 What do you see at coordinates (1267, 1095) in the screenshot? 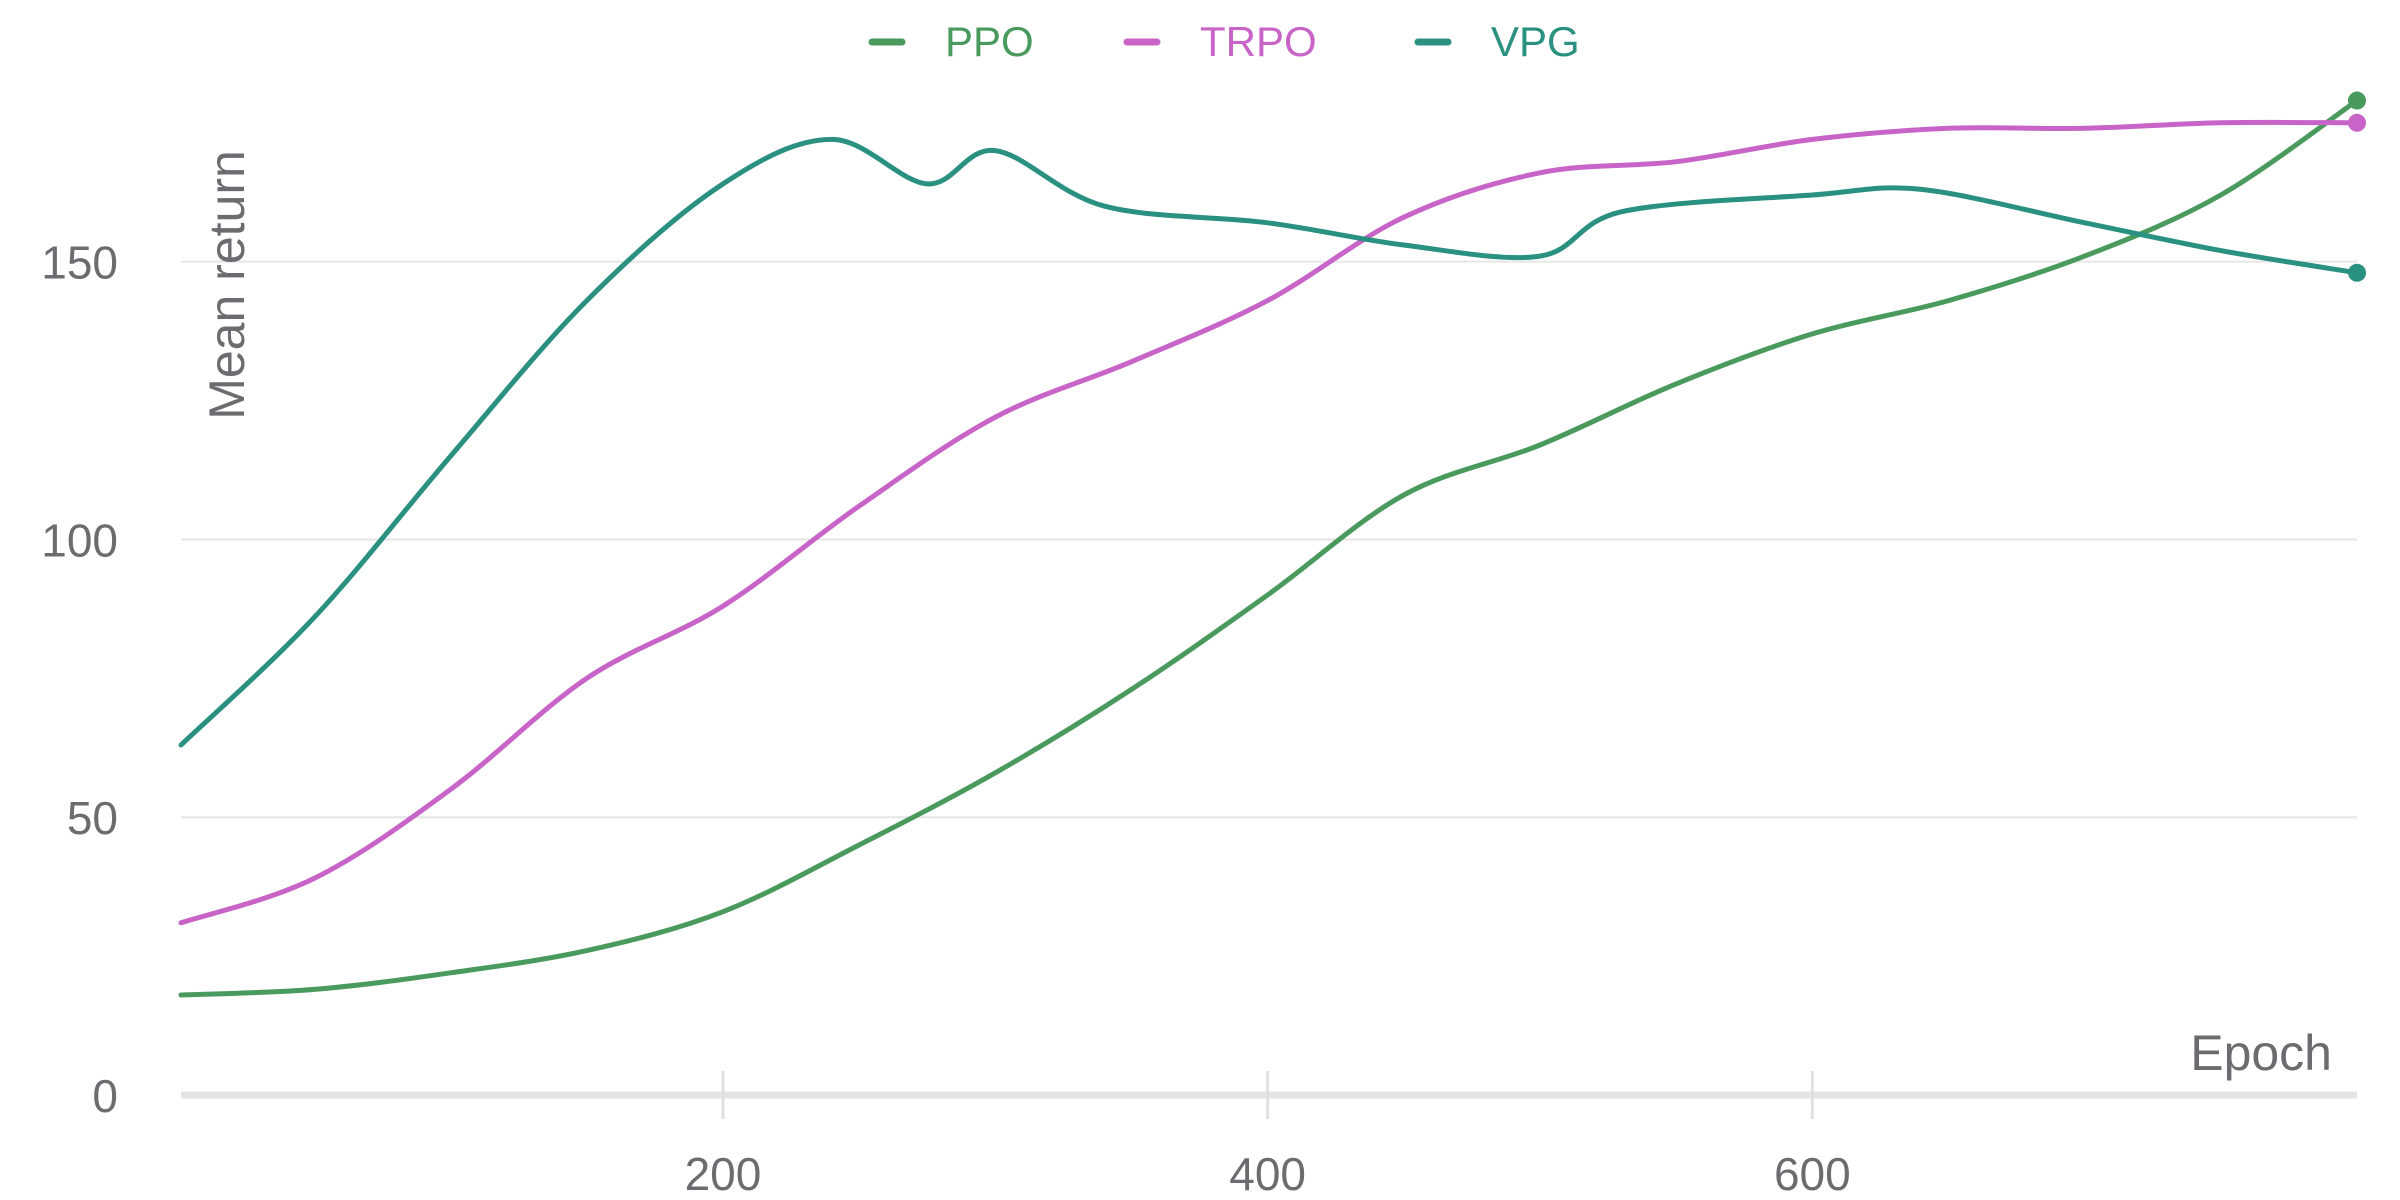
I see `x-tick-marks` at bounding box center [1267, 1095].